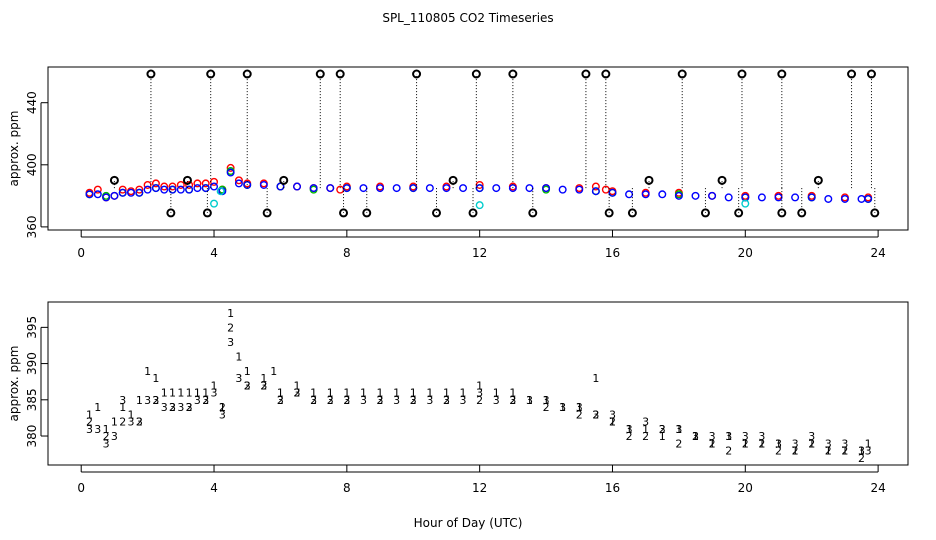  Describe the element at coordinates (32, 164) in the screenshot. I see `y-tick-label: 400` at that location.